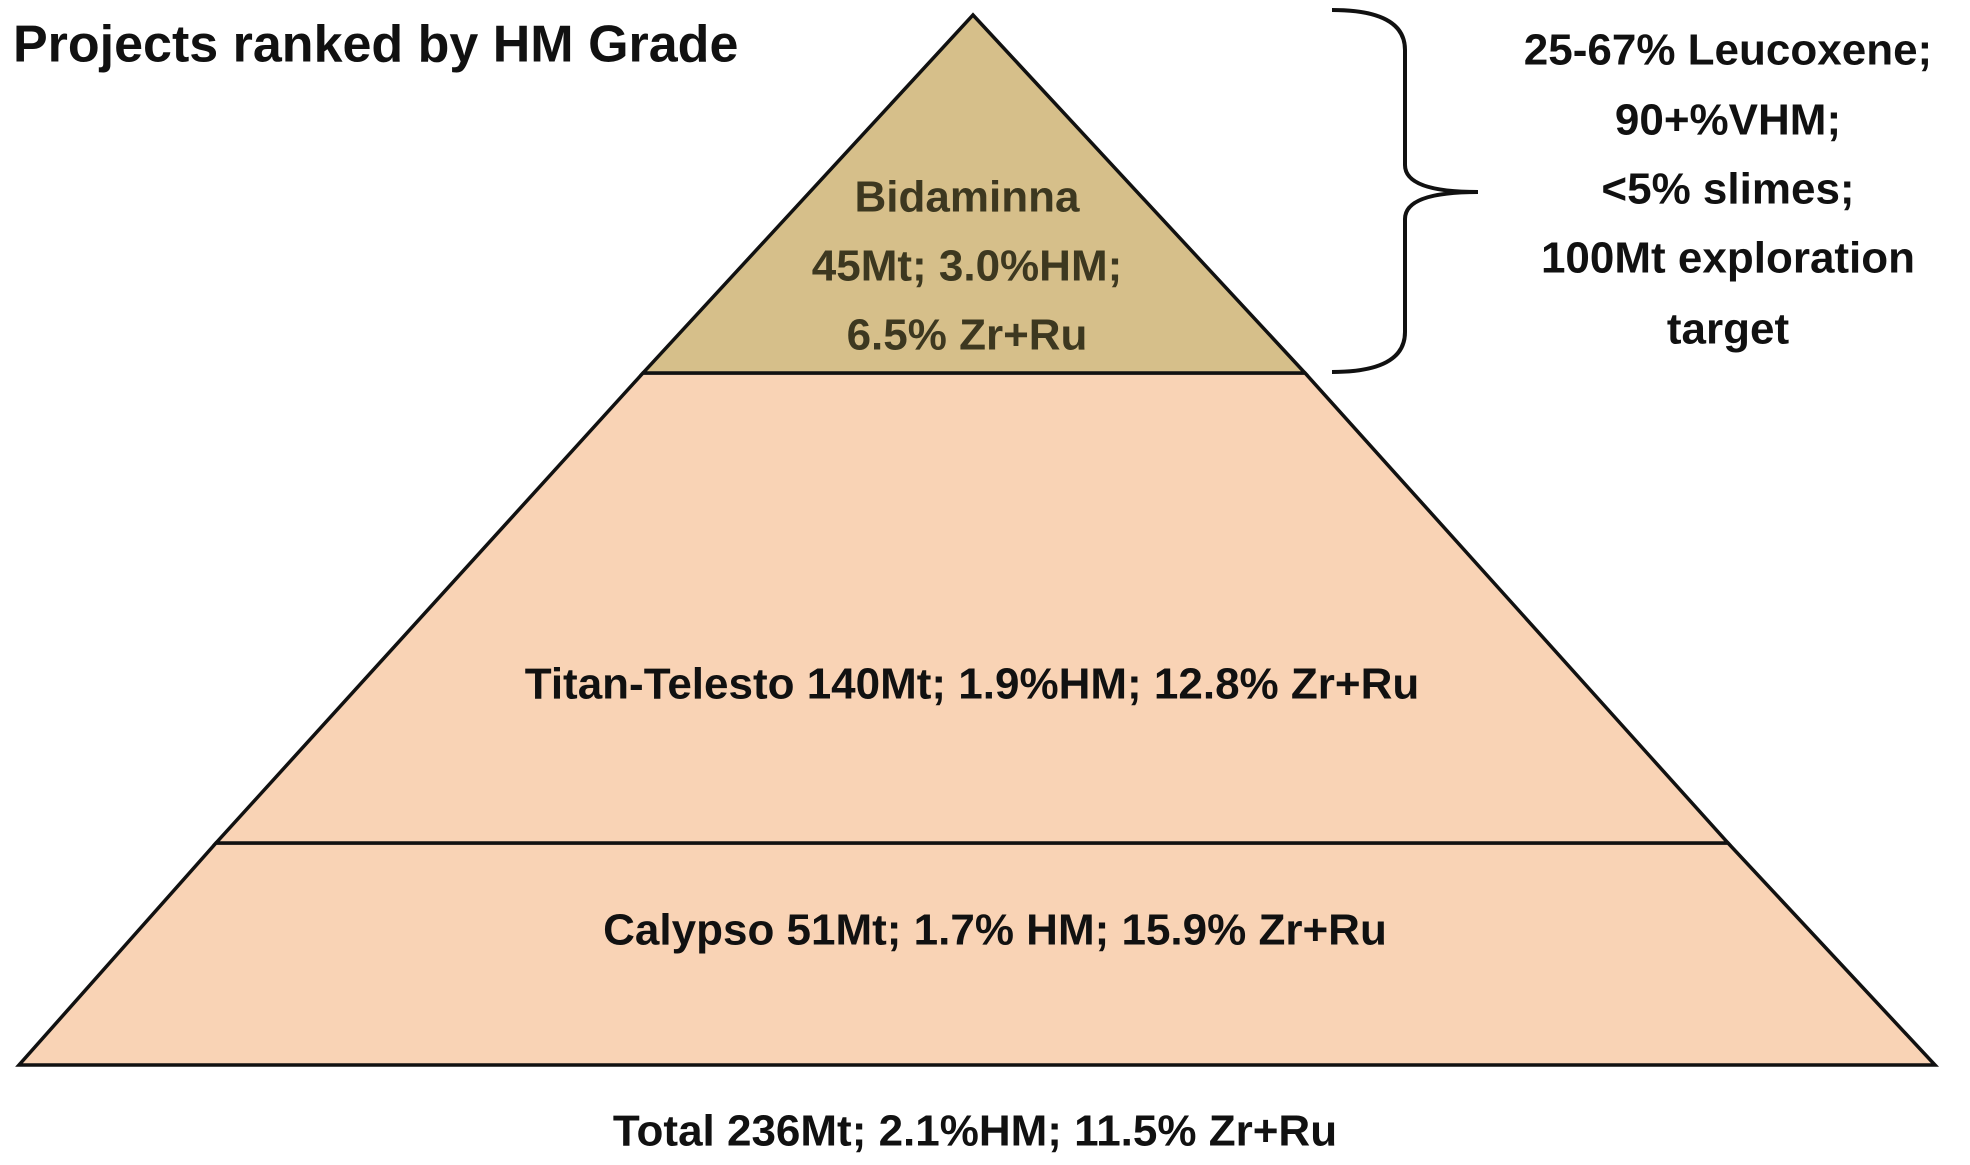  I want to click on annotation-line: target, so click(1728, 329).